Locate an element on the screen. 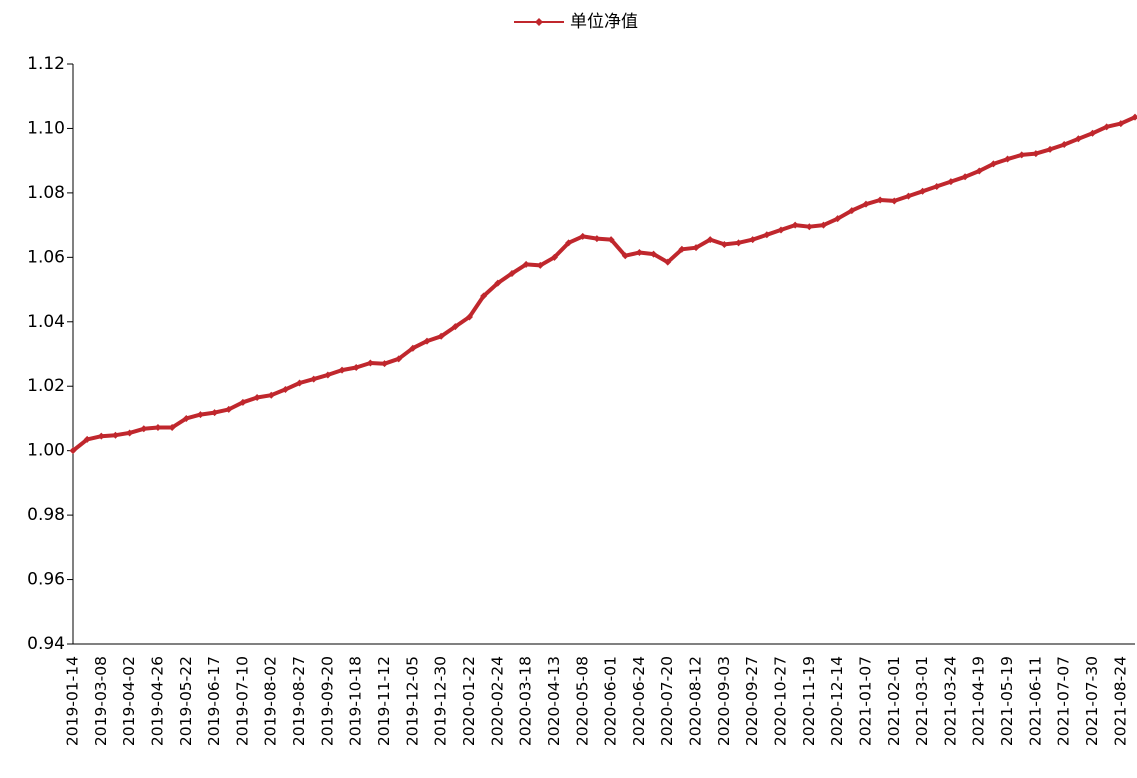  x-tick-label: 2020-01-22 is located at coordinates (469, 701).